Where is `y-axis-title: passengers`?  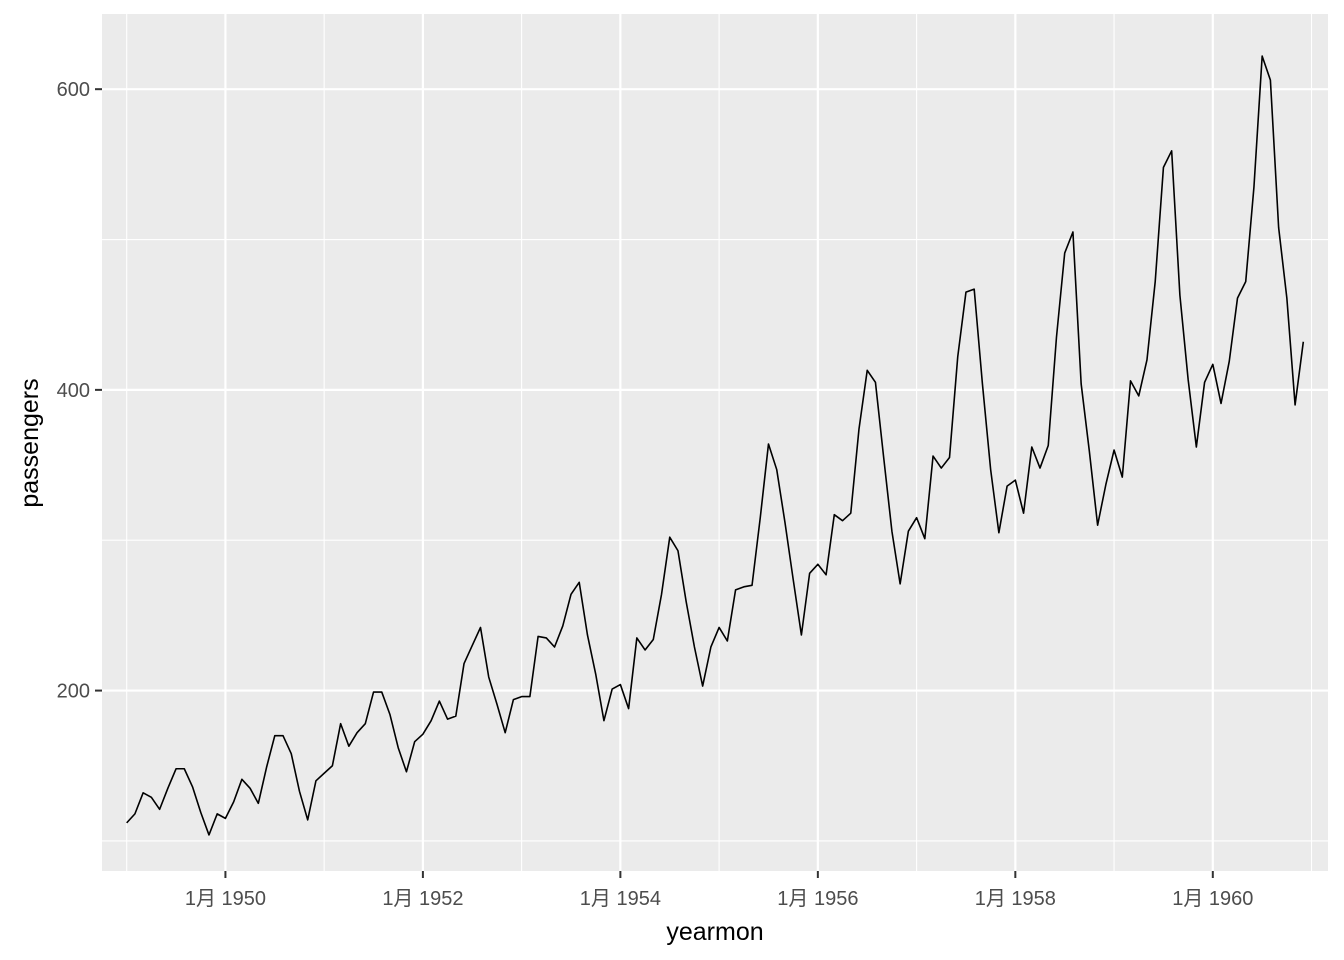
y-axis-title: passengers is located at coordinates (30, 442).